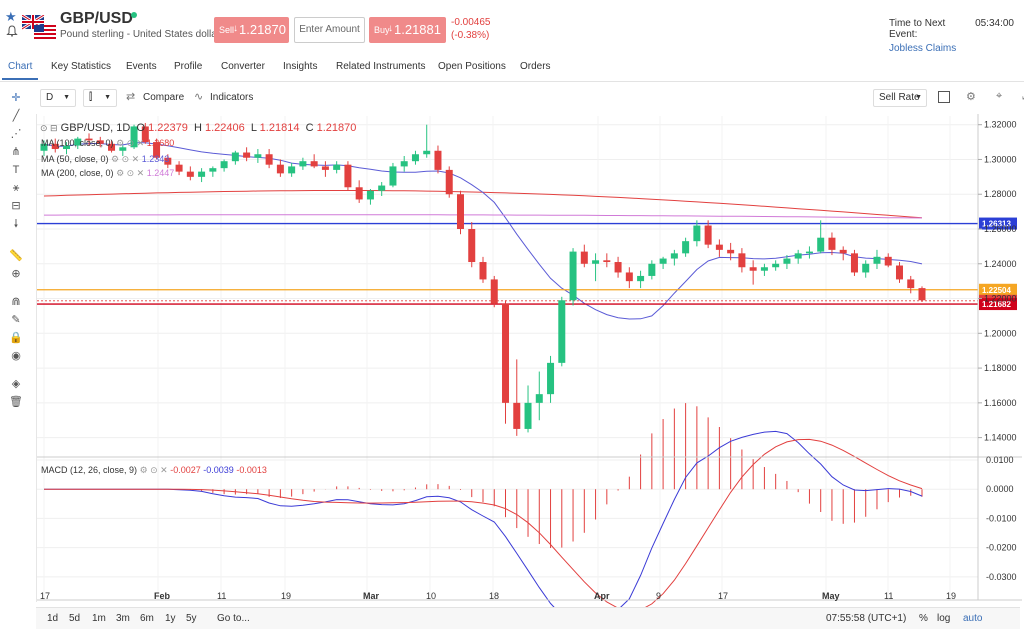  What do you see at coordinates (16, 302) in the screenshot?
I see `magnet-icon: ⋒` at bounding box center [16, 302].